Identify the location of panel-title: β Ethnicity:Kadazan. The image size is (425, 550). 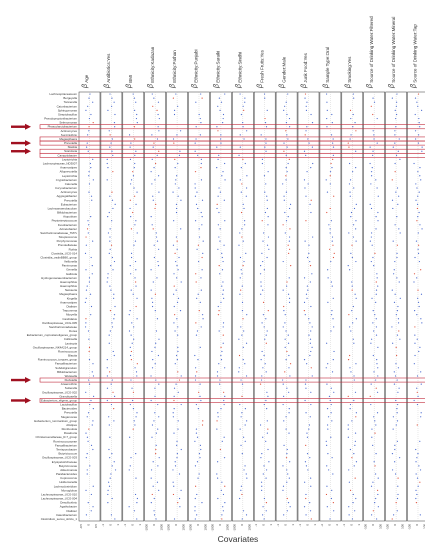
(151, 67).